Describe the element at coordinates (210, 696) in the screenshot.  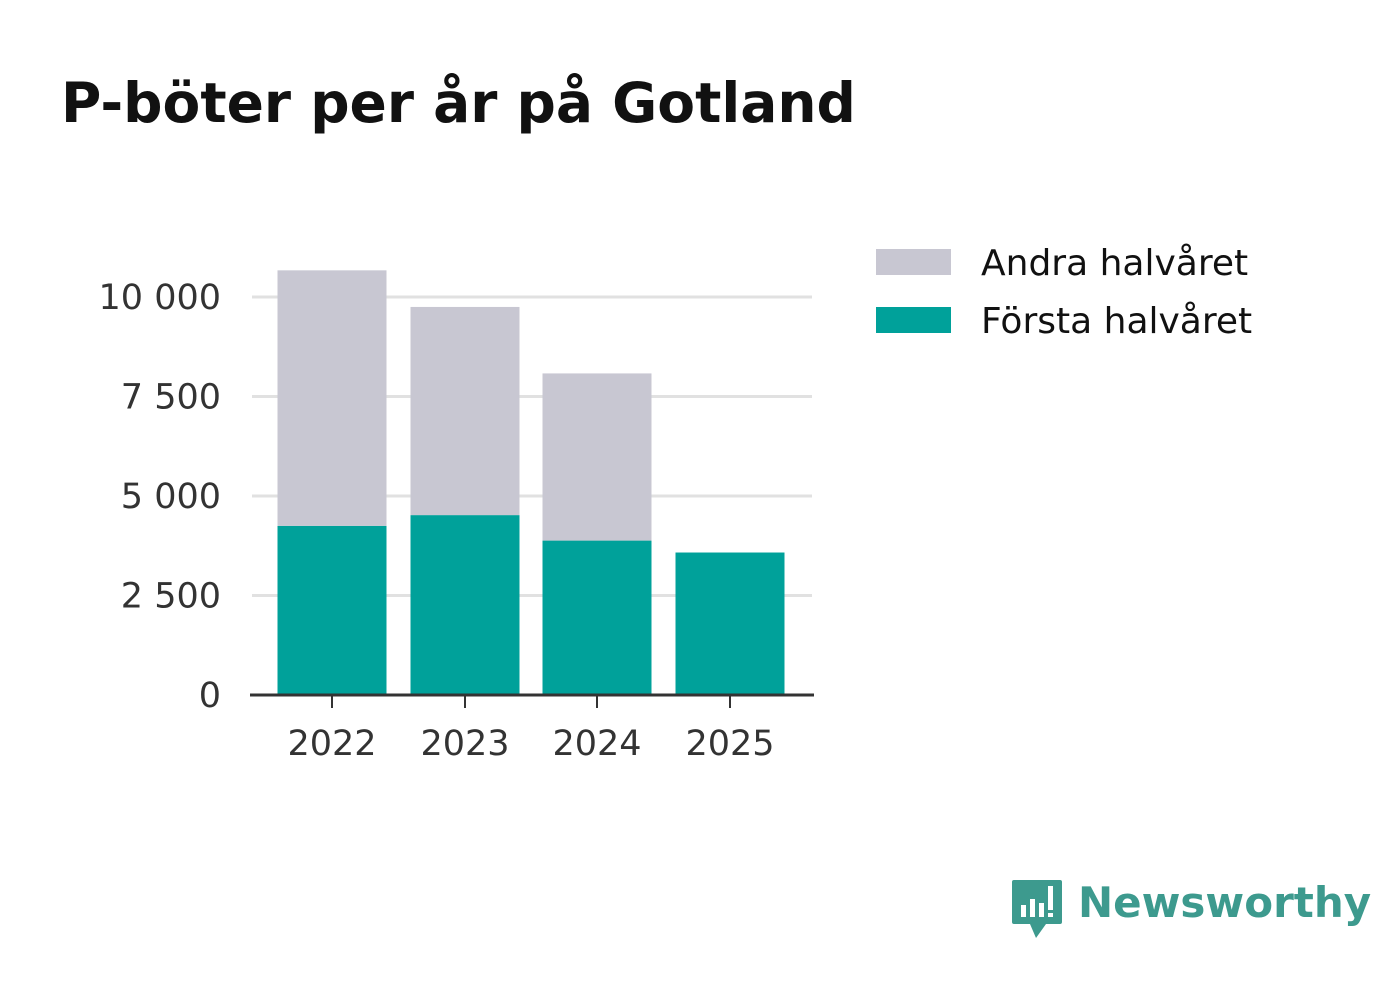
I see `y-tick-label: 0` at that location.